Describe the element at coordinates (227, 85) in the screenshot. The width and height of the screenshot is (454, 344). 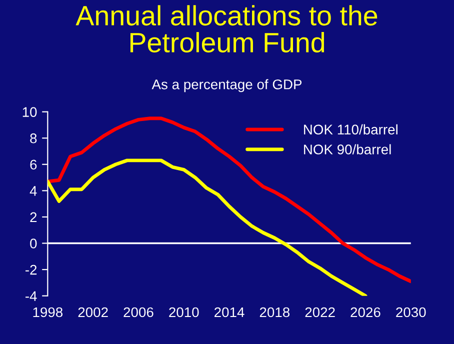
I see `chart-subtitle: As a percentage of GDP` at that location.